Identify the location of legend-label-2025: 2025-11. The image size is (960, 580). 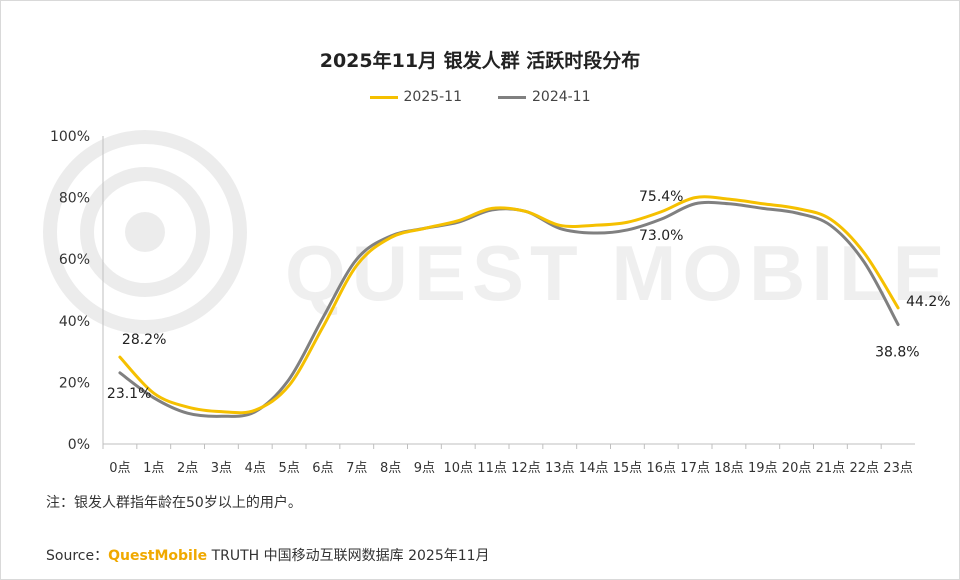
(433, 97).